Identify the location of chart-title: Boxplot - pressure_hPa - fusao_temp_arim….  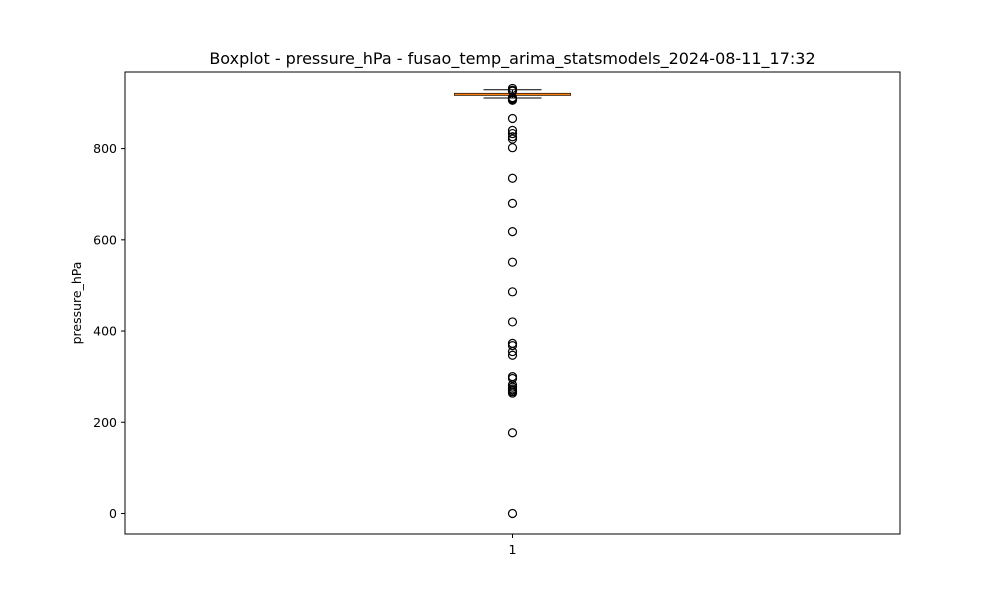
(512, 59).